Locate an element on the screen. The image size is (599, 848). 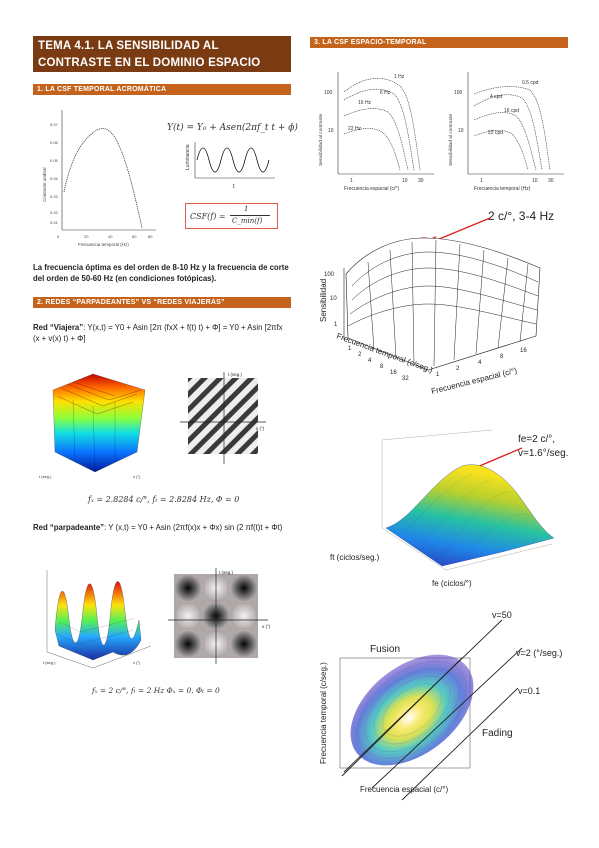
curve-label: 22 Hz is located at coordinates (355, 129).